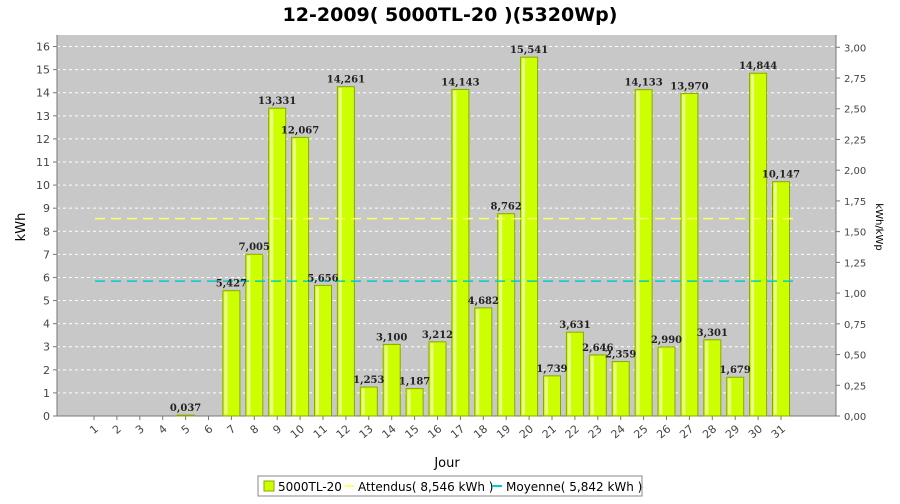 Image resolution: width=900 pixels, height=504 pixels. Describe the element at coordinates (43, 116) in the screenshot. I see `y-tick-label: 13` at that location.